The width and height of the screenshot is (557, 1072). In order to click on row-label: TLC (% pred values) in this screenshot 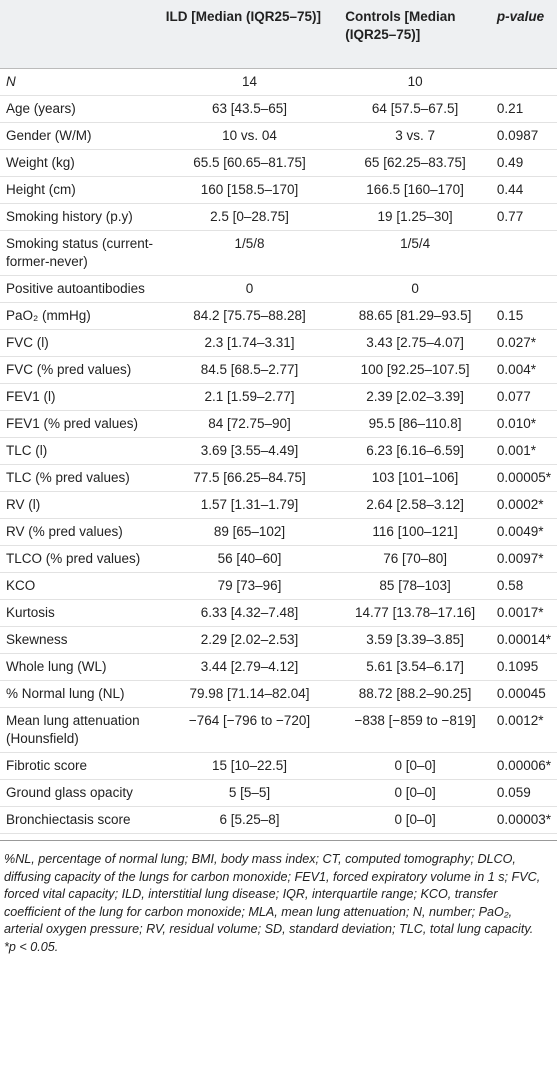, I will do `click(80, 478)`.